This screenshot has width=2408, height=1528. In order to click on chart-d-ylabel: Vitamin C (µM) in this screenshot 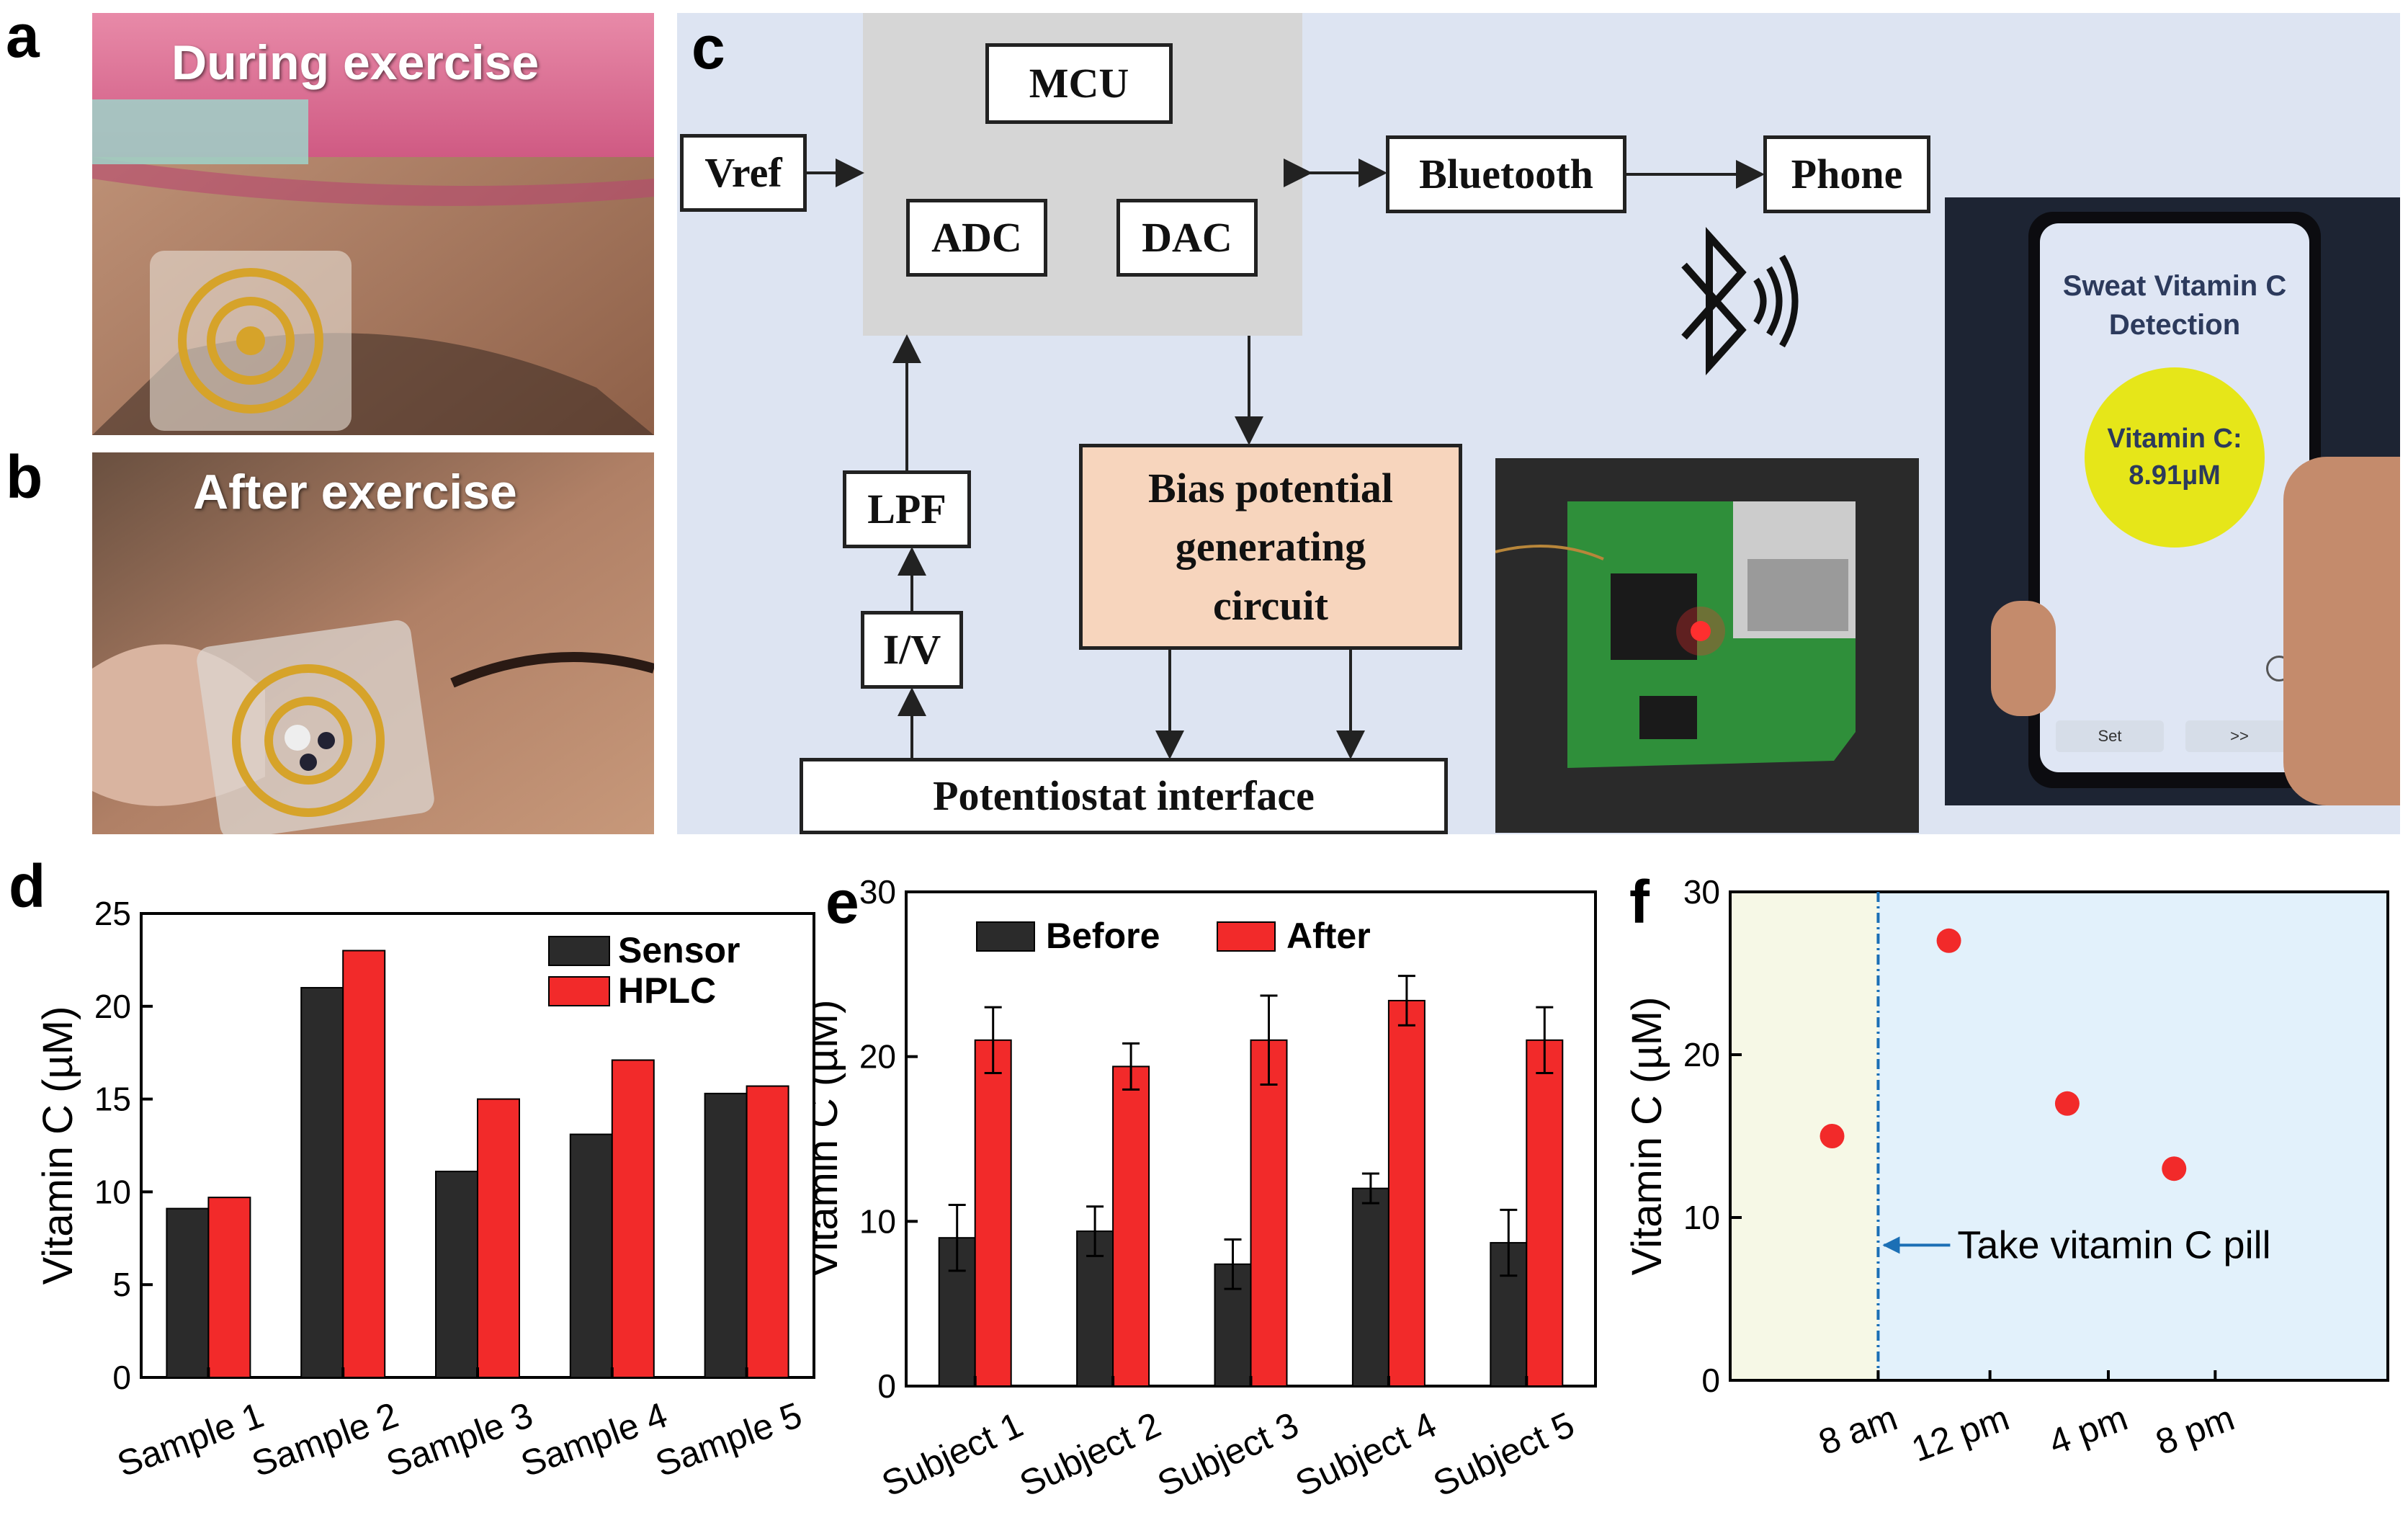, I will do `click(58, 1145)`.